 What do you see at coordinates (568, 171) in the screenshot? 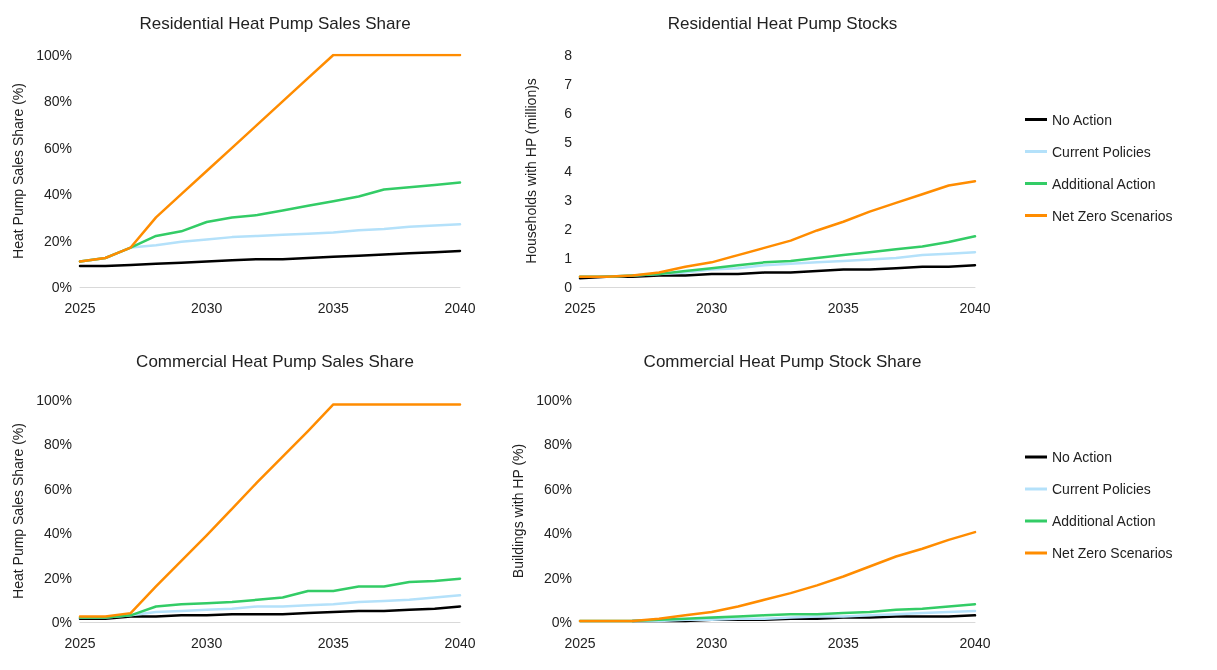
I see `y-tick-label: 4` at bounding box center [568, 171].